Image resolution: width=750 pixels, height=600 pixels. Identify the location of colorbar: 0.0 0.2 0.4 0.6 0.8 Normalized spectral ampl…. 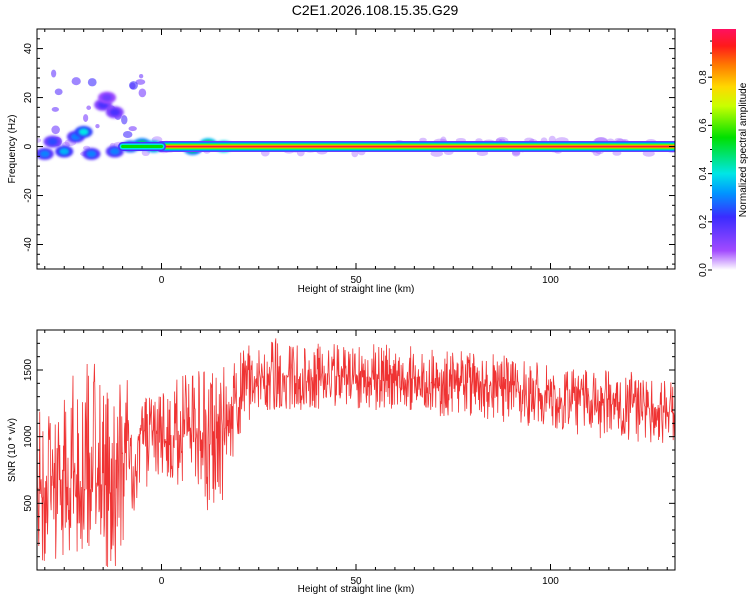
(723, 153).